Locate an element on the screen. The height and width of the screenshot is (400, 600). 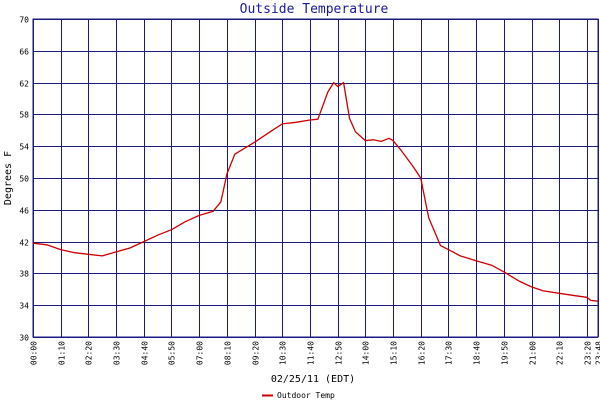
x-tick-label: 19:50 is located at coordinates (505, 353).